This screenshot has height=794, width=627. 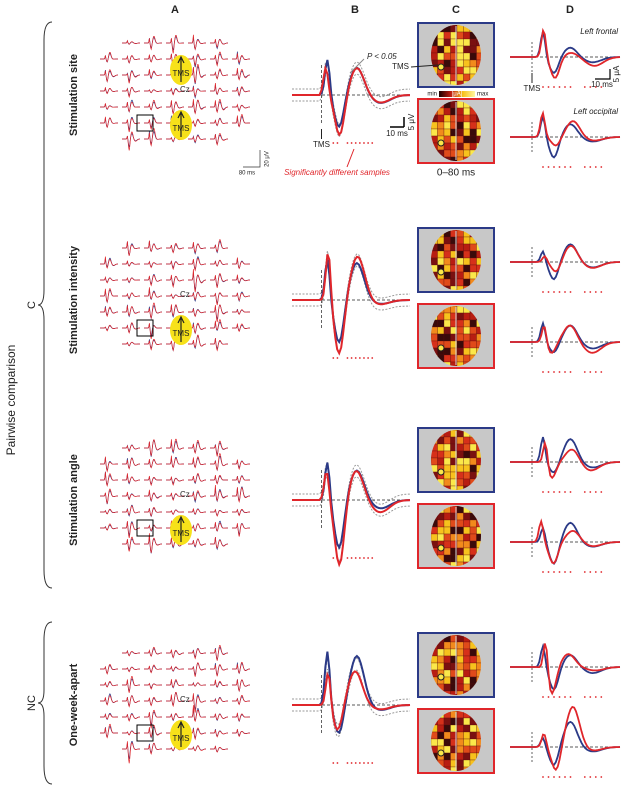 What do you see at coordinates (181, 328) in the screenshot?
I see `tms-arrow` at bounding box center [181, 328].